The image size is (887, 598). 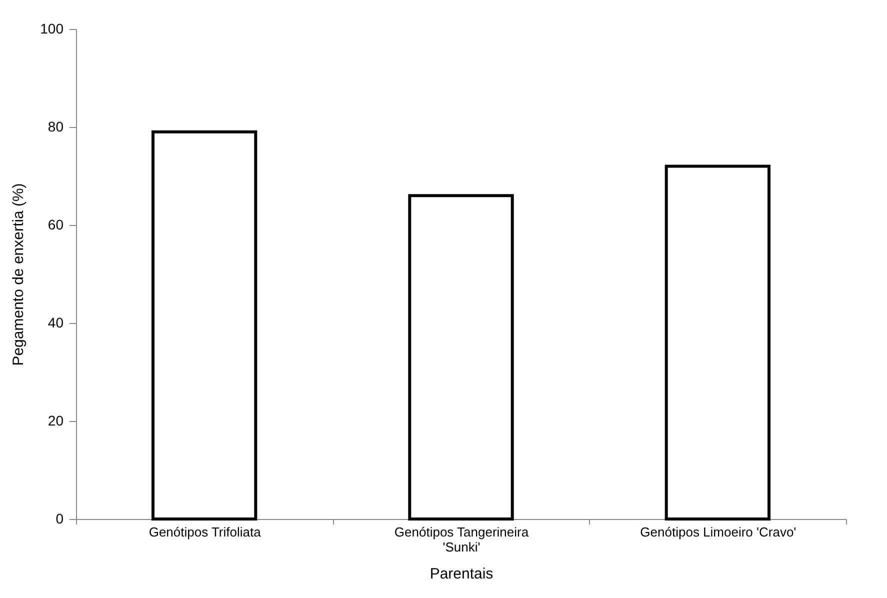 What do you see at coordinates (462, 539) in the screenshot?
I see `x-tick-label: Genótipos Tangerineira 'Sunki'` at bounding box center [462, 539].